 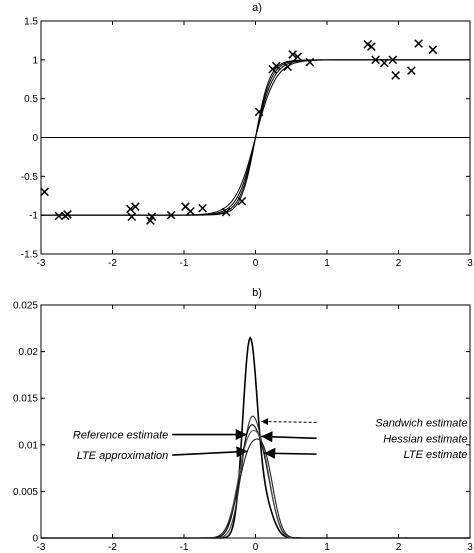 I want to click on y-tick-label: -0.5, so click(x=30, y=177).